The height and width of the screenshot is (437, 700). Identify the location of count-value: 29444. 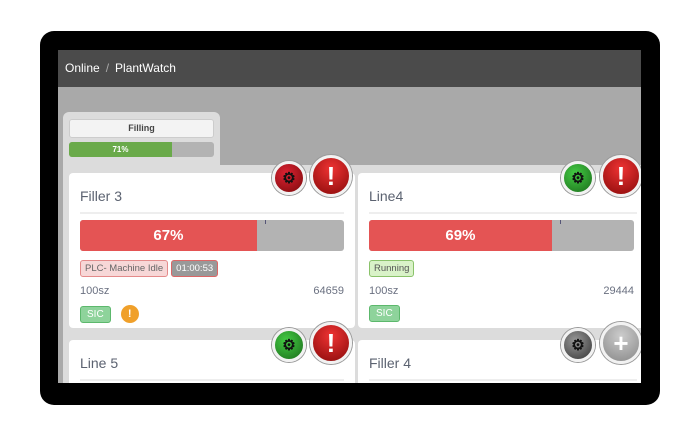
(618, 291).